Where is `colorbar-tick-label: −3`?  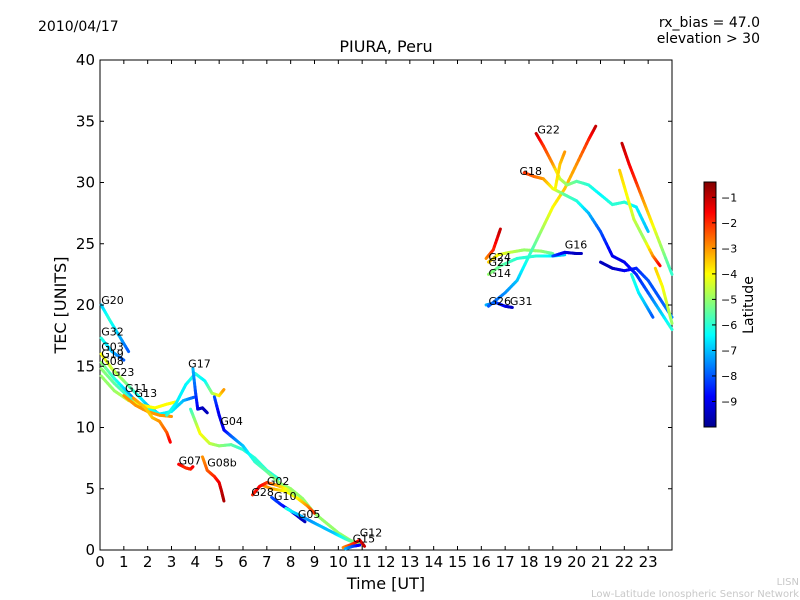 colorbar-tick-label: −3 is located at coordinates (729, 248).